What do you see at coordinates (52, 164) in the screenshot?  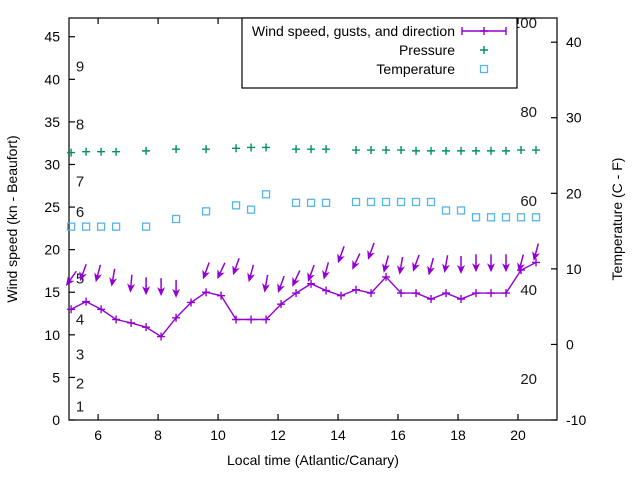 I see `y-tick-label: 30` at bounding box center [52, 164].